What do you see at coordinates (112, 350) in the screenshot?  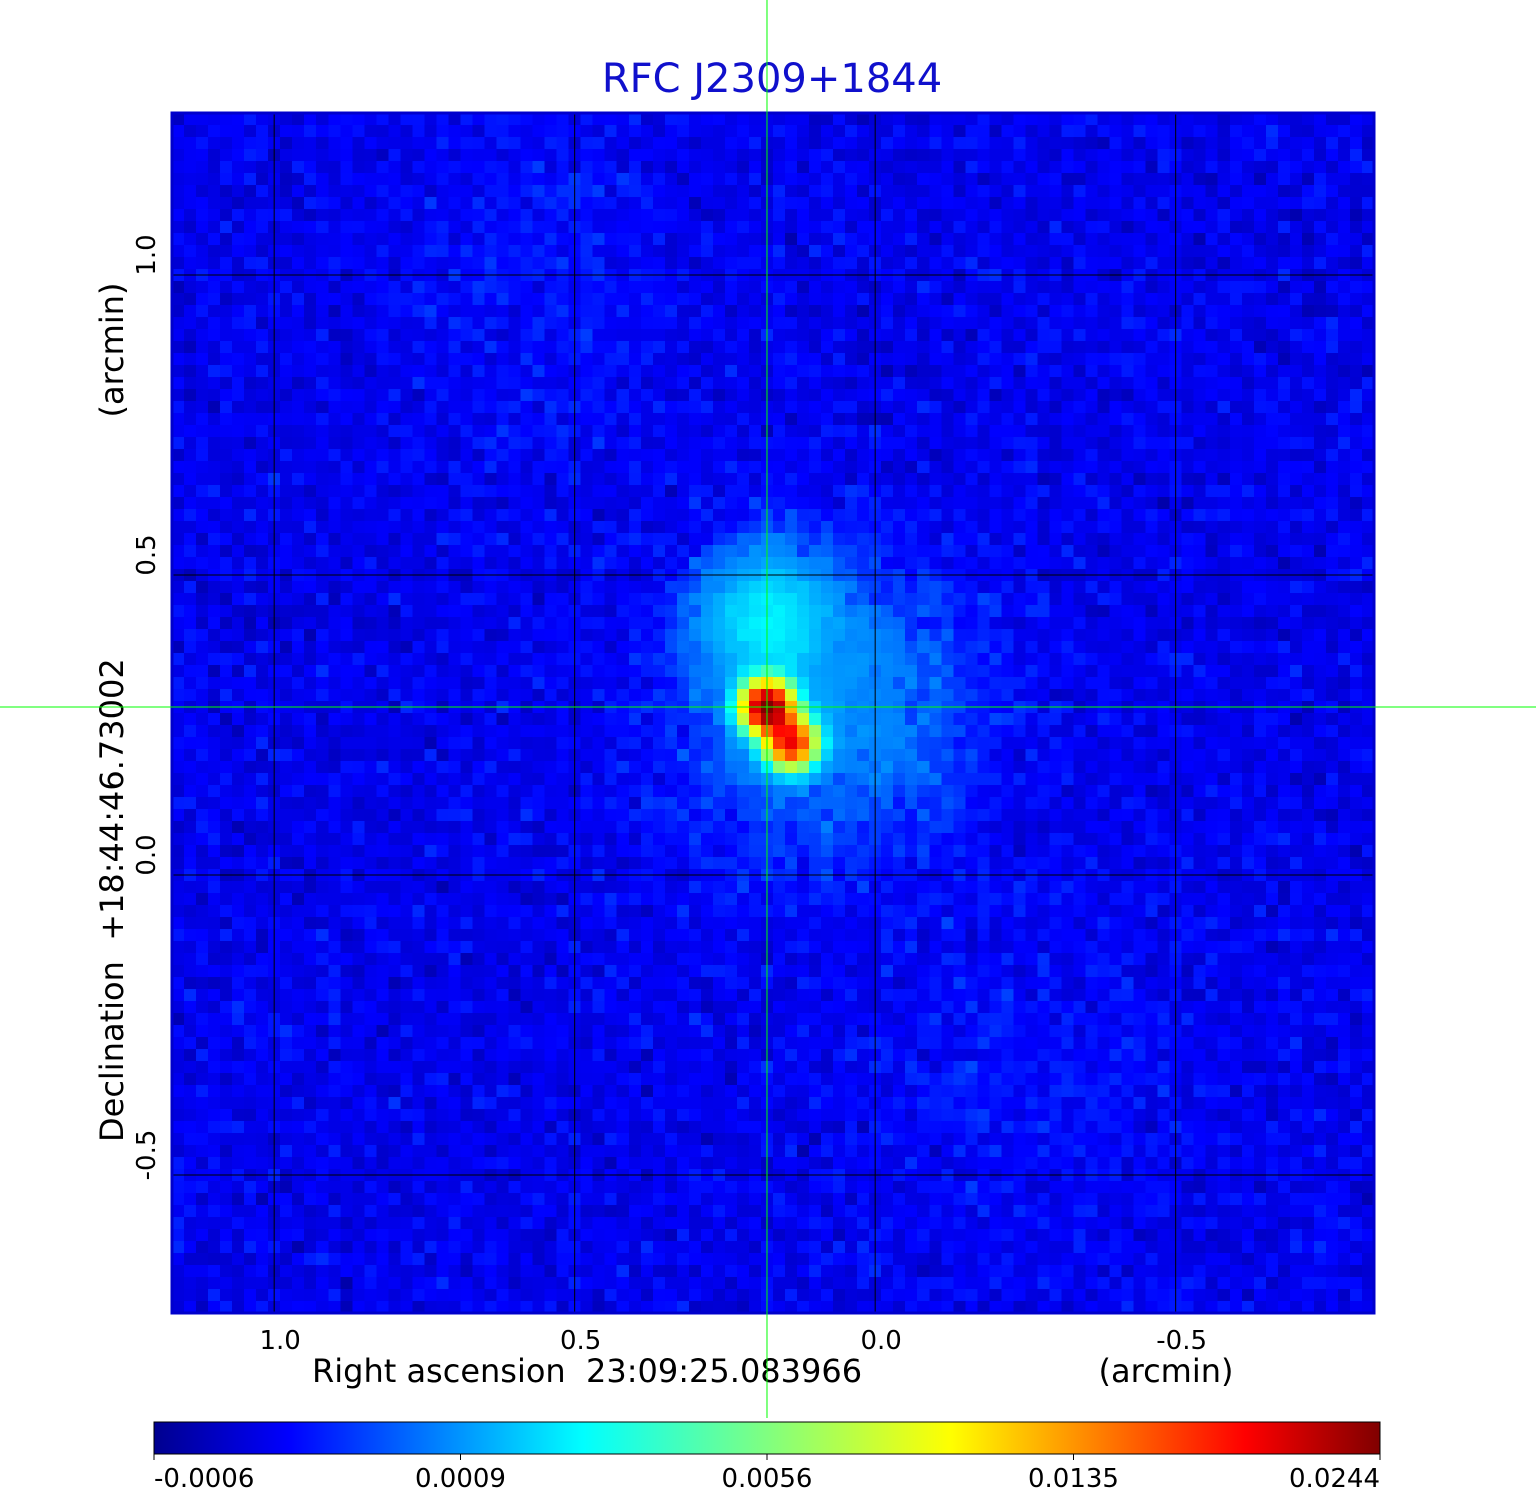 I see `y-axis-unit: (arcmin)` at bounding box center [112, 350].